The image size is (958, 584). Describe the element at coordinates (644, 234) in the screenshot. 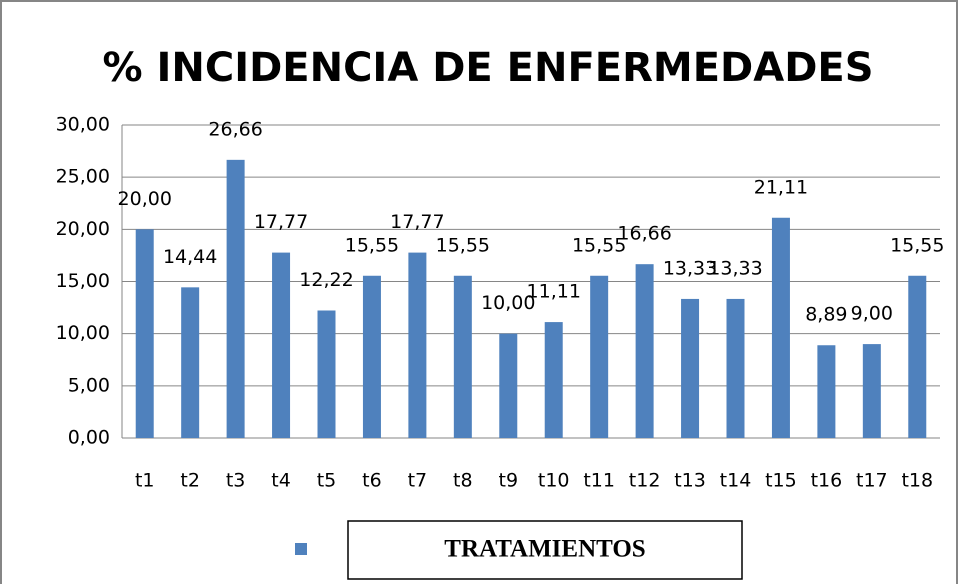

I see `value-label: 16,66` at that location.